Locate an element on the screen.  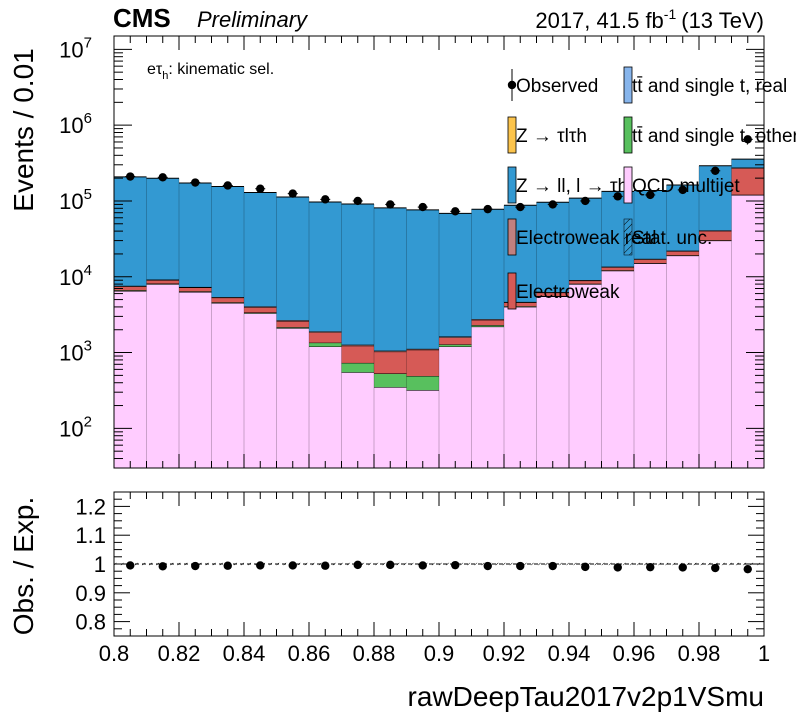
legend-marker is located at coordinates (512, 85).